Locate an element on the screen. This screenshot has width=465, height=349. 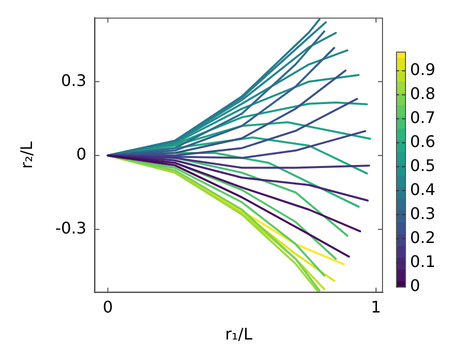
y-tick-label: 0 is located at coordinates (81, 154).